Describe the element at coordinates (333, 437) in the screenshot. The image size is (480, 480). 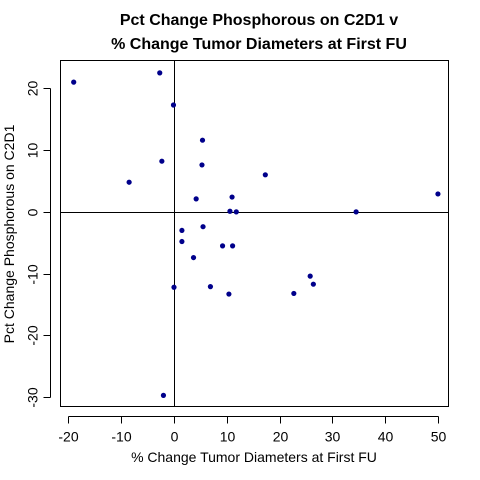
I see `x-tick-label: 30` at that location.